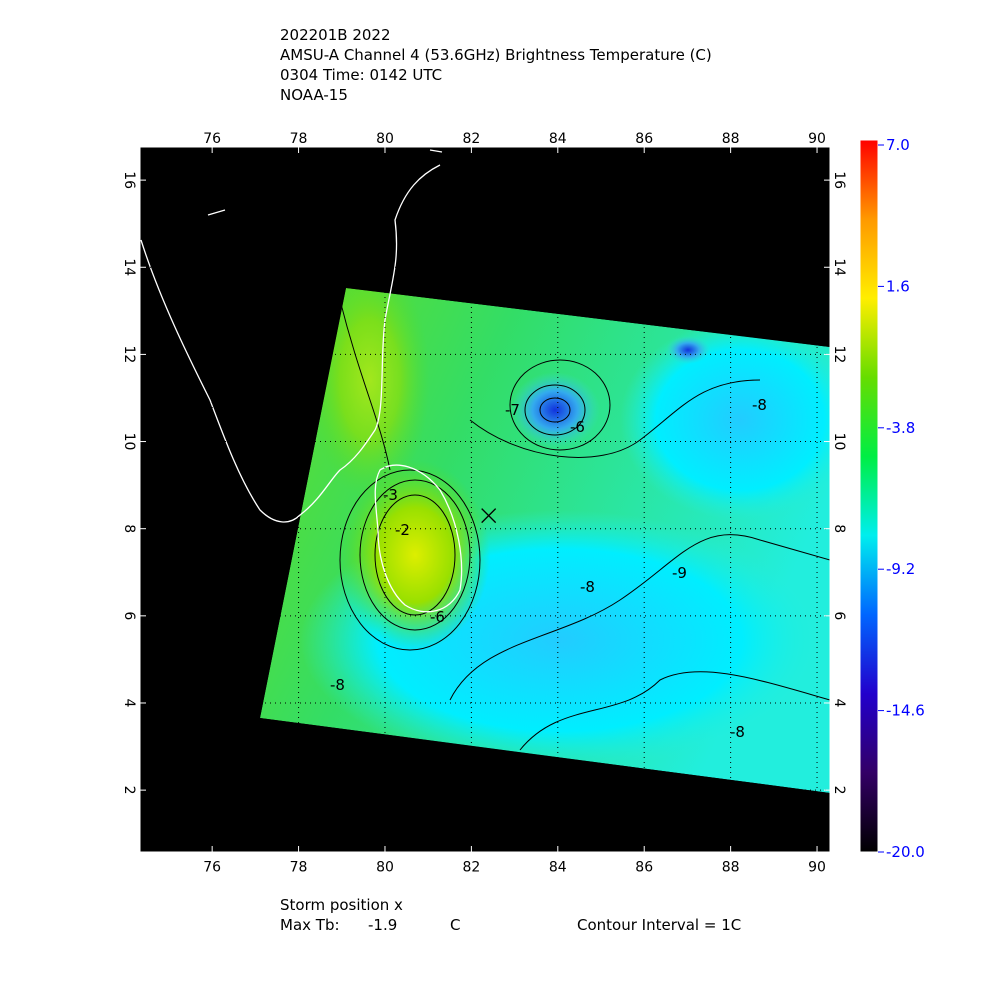 Image resolution: width=1000 pixels, height=1004 pixels. What do you see at coordinates (390, 495) in the screenshot?
I see `contour-label: -3` at bounding box center [390, 495].